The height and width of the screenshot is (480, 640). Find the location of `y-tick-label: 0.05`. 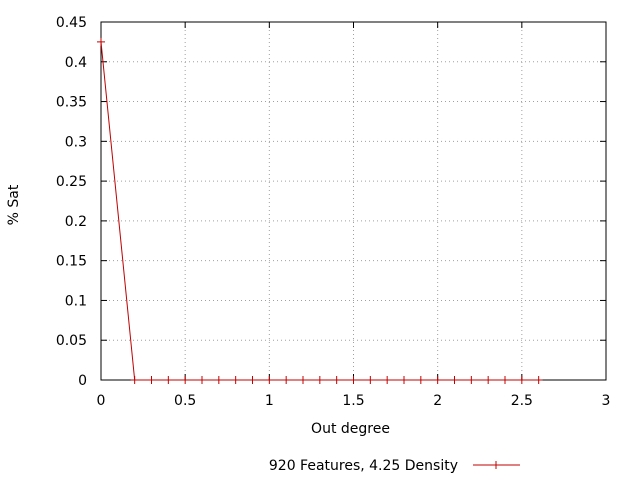

y-tick-label: 0.05 is located at coordinates (71, 341).